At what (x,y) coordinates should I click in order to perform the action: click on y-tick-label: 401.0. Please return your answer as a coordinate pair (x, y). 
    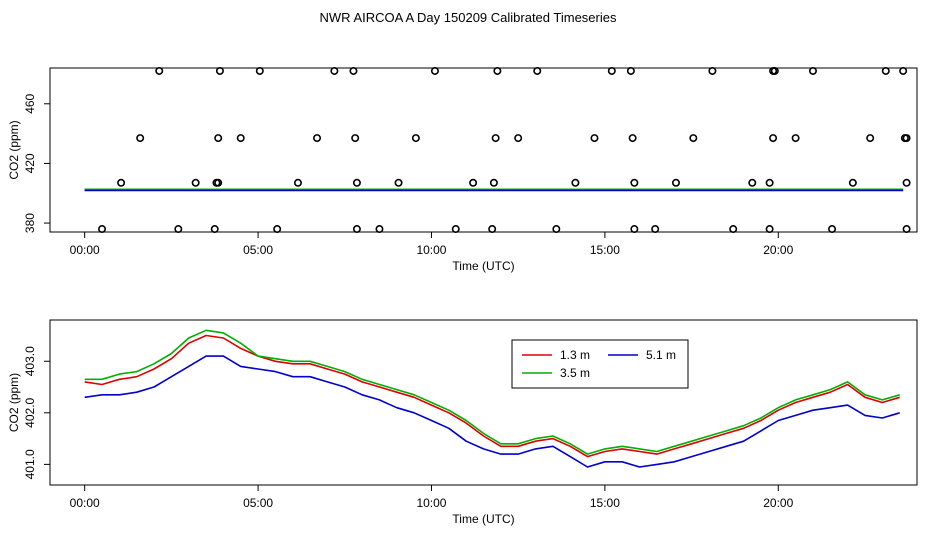
    Looking at the image, I should click on (30, 464).